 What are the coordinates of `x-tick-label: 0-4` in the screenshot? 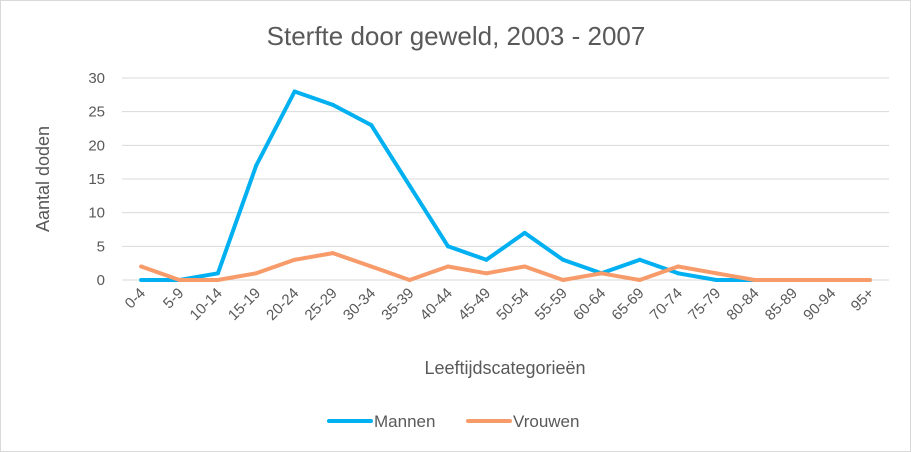 It's located at (135, 298).